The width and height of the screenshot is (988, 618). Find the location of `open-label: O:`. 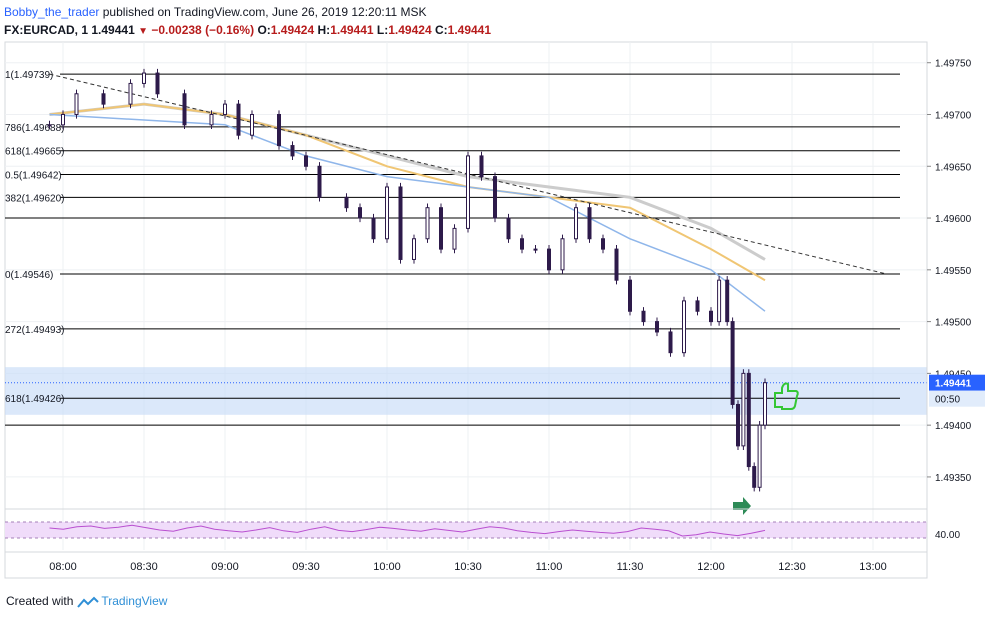

open-label: O: is located at coordinates (264, 30).